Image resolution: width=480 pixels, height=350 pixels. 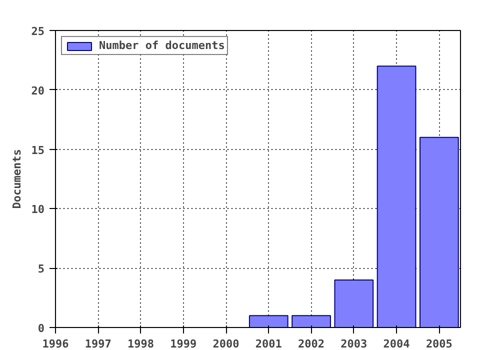 What do you see at coordinates (56, 344) in the screenshot?
I see `x-tick-label: 1996` at bounding box center [56, 344].